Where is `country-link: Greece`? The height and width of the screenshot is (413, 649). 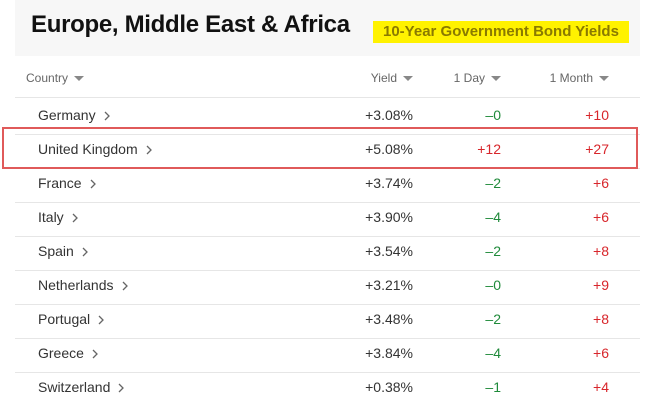 country-link: Greece is located at coordinates (68, 353).